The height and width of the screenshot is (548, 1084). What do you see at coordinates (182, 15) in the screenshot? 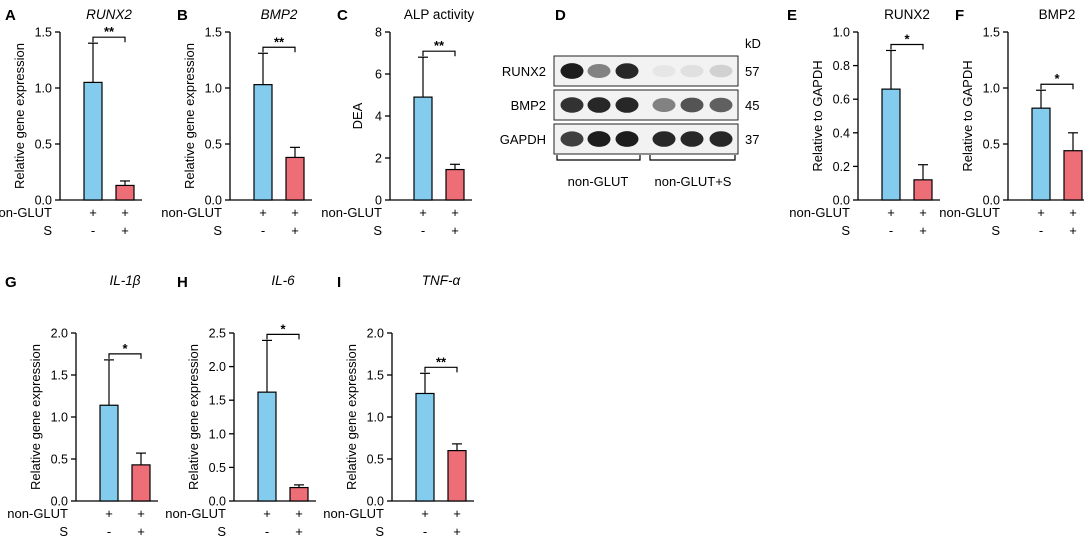
I see `panel-letter: B` at bounding box center [182, 15].